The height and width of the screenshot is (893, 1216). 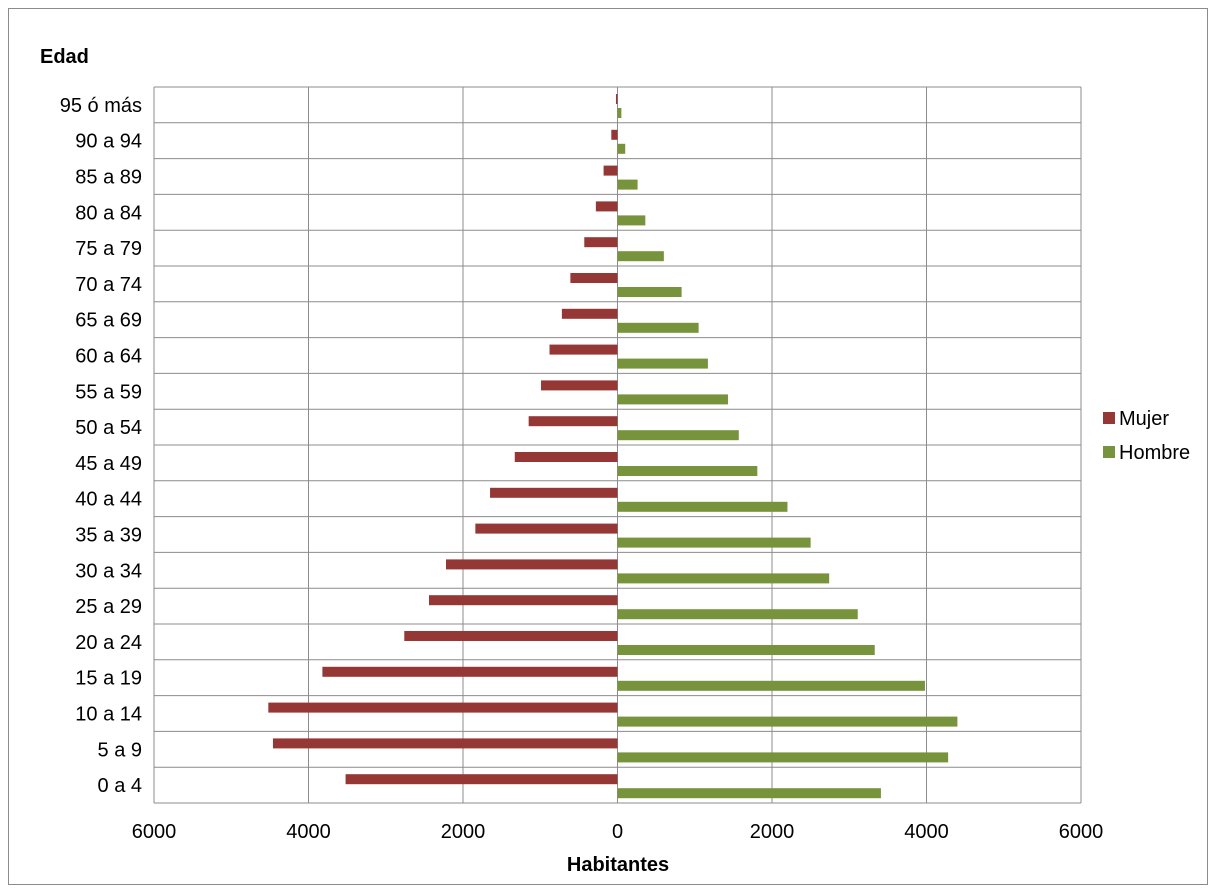 What do you see at coordinates (108, 571) in the screenshot?
I see `y-tick-label: 30 a 34` at bounding box center [108, 571].